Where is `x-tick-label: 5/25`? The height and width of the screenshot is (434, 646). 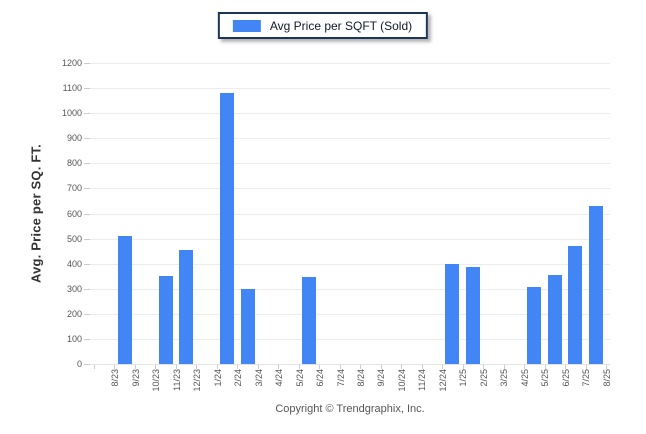 x-tick-label: 5/25 is located at coordinates (545, 378).